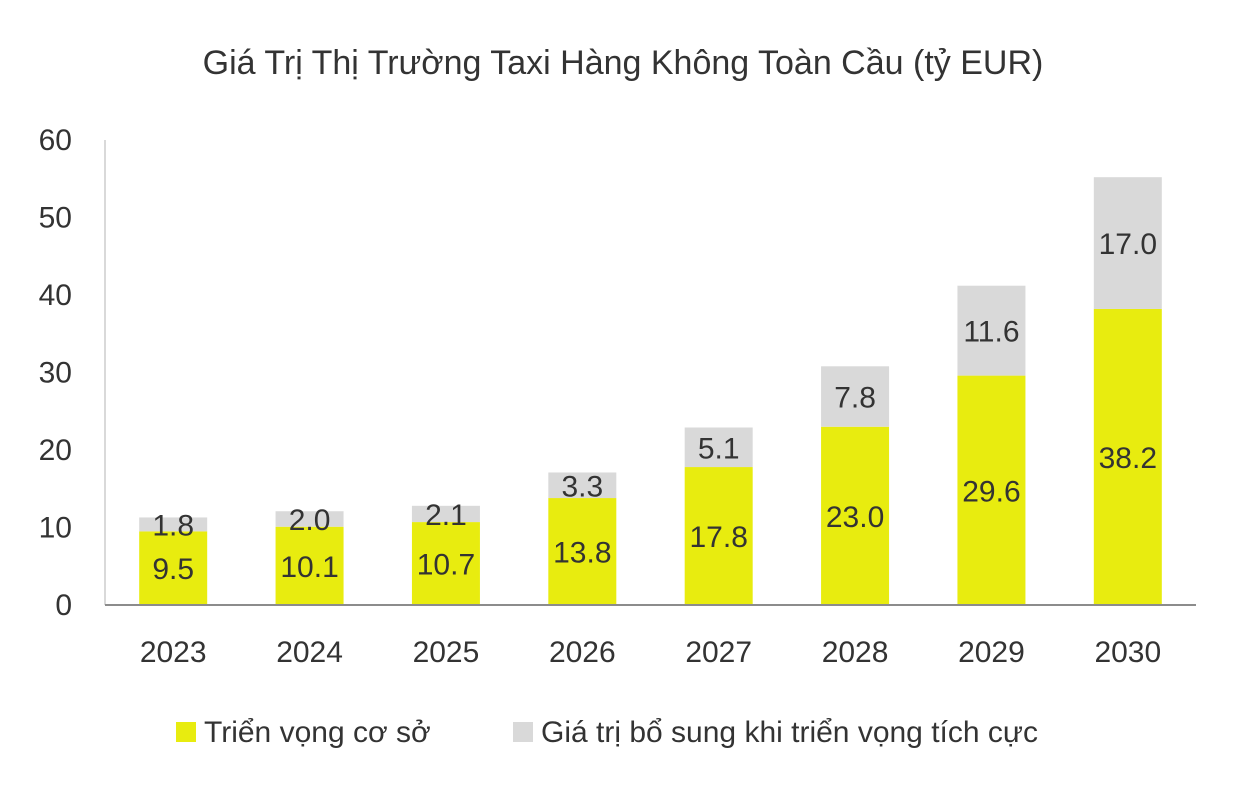 This screenshot has height=793, width=1247. I want to click on y-tick-label: 40, so click(55, 295).